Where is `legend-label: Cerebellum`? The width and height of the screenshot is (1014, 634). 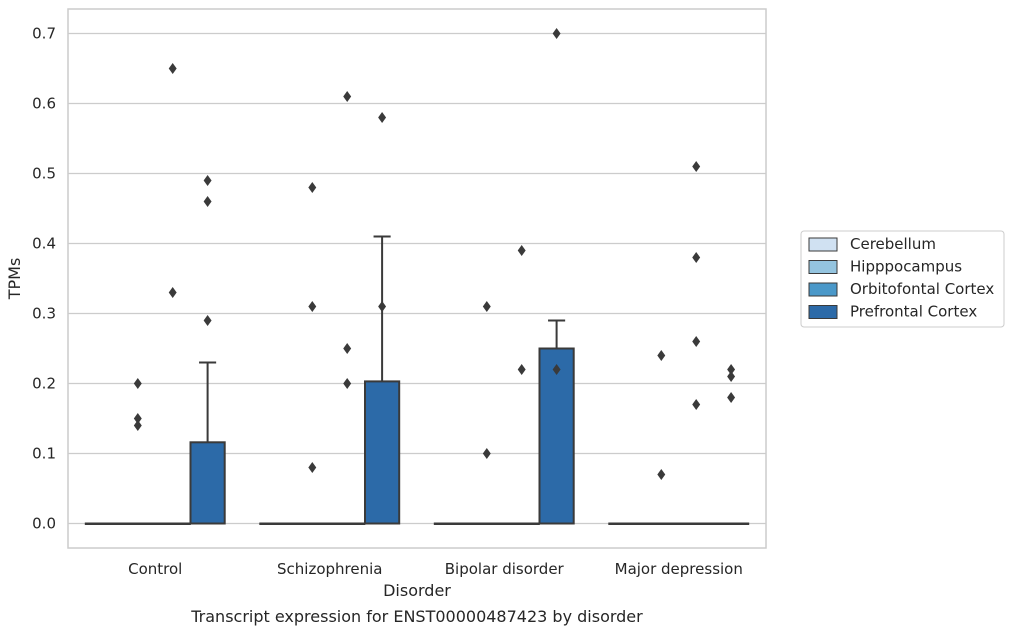 legend-label: Cerebellum is located at coordinates (893, 244).